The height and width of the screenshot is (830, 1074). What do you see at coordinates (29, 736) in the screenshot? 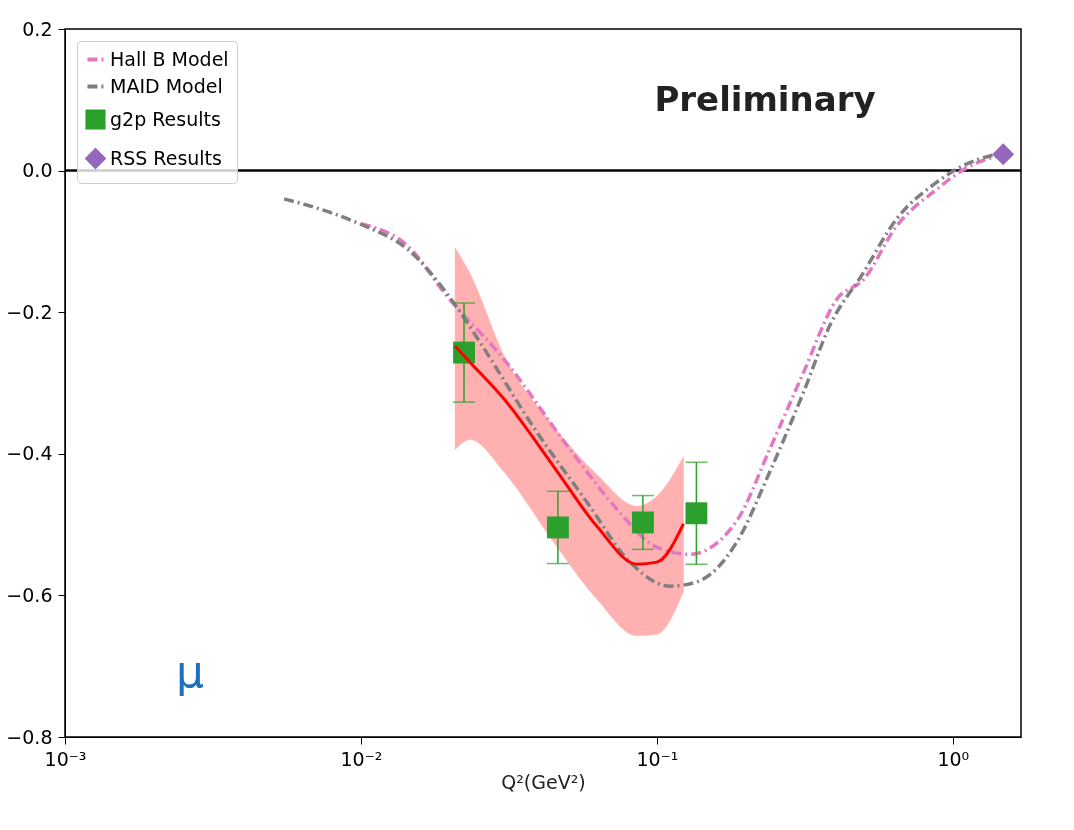
I see `y-tick-label: −0.8` at bounding box center [29, 736].